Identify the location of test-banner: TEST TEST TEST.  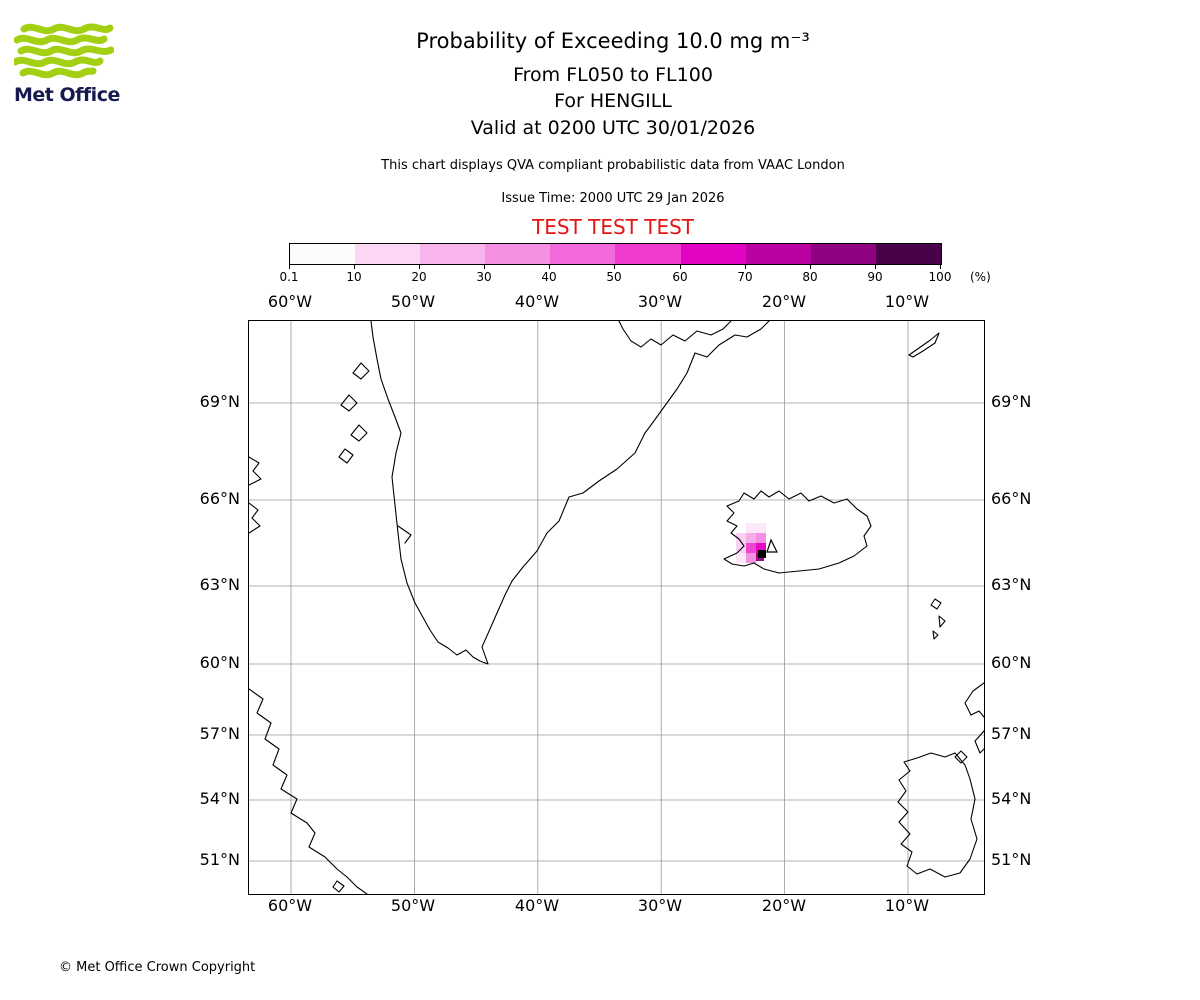
(613, 227).